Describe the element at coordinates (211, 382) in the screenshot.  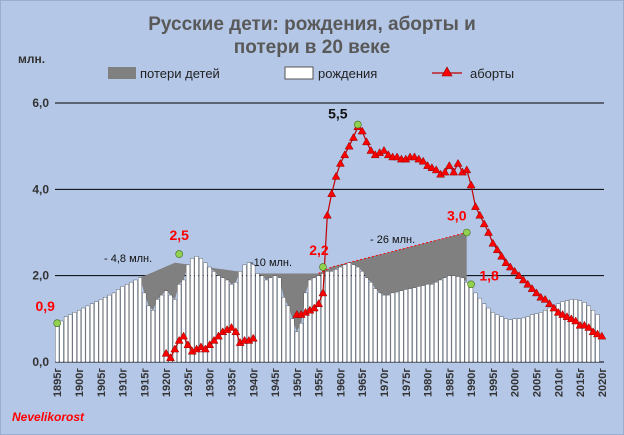
I see `x-tick-label: 1930г` at that location.